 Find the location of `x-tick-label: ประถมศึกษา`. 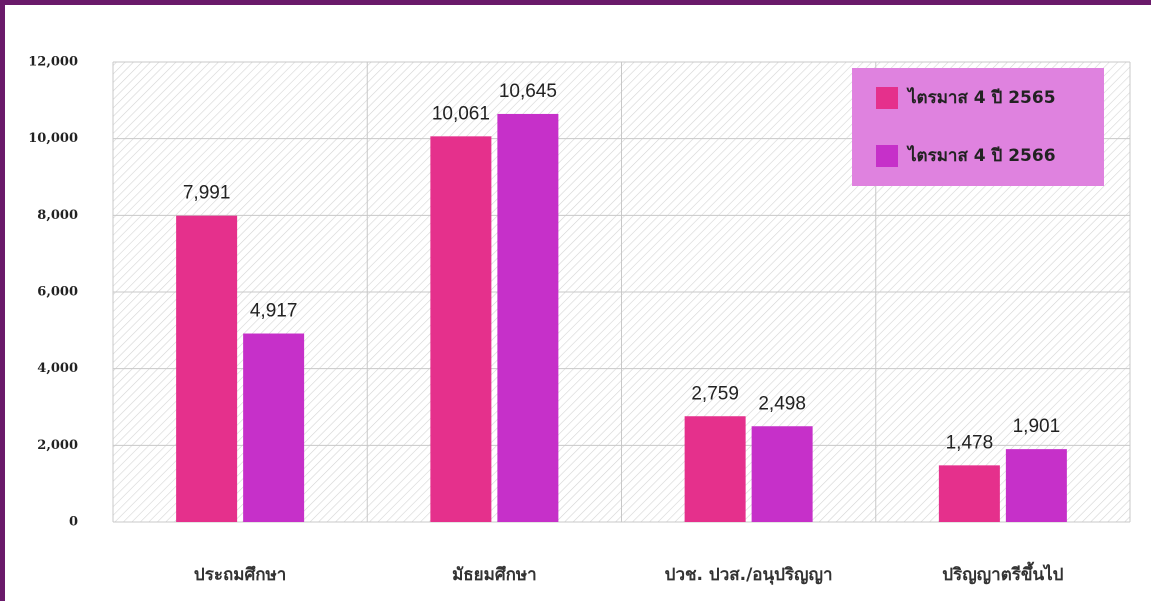

x-tick-label: ประถมศึกษา is located at coordinates (240, 575).